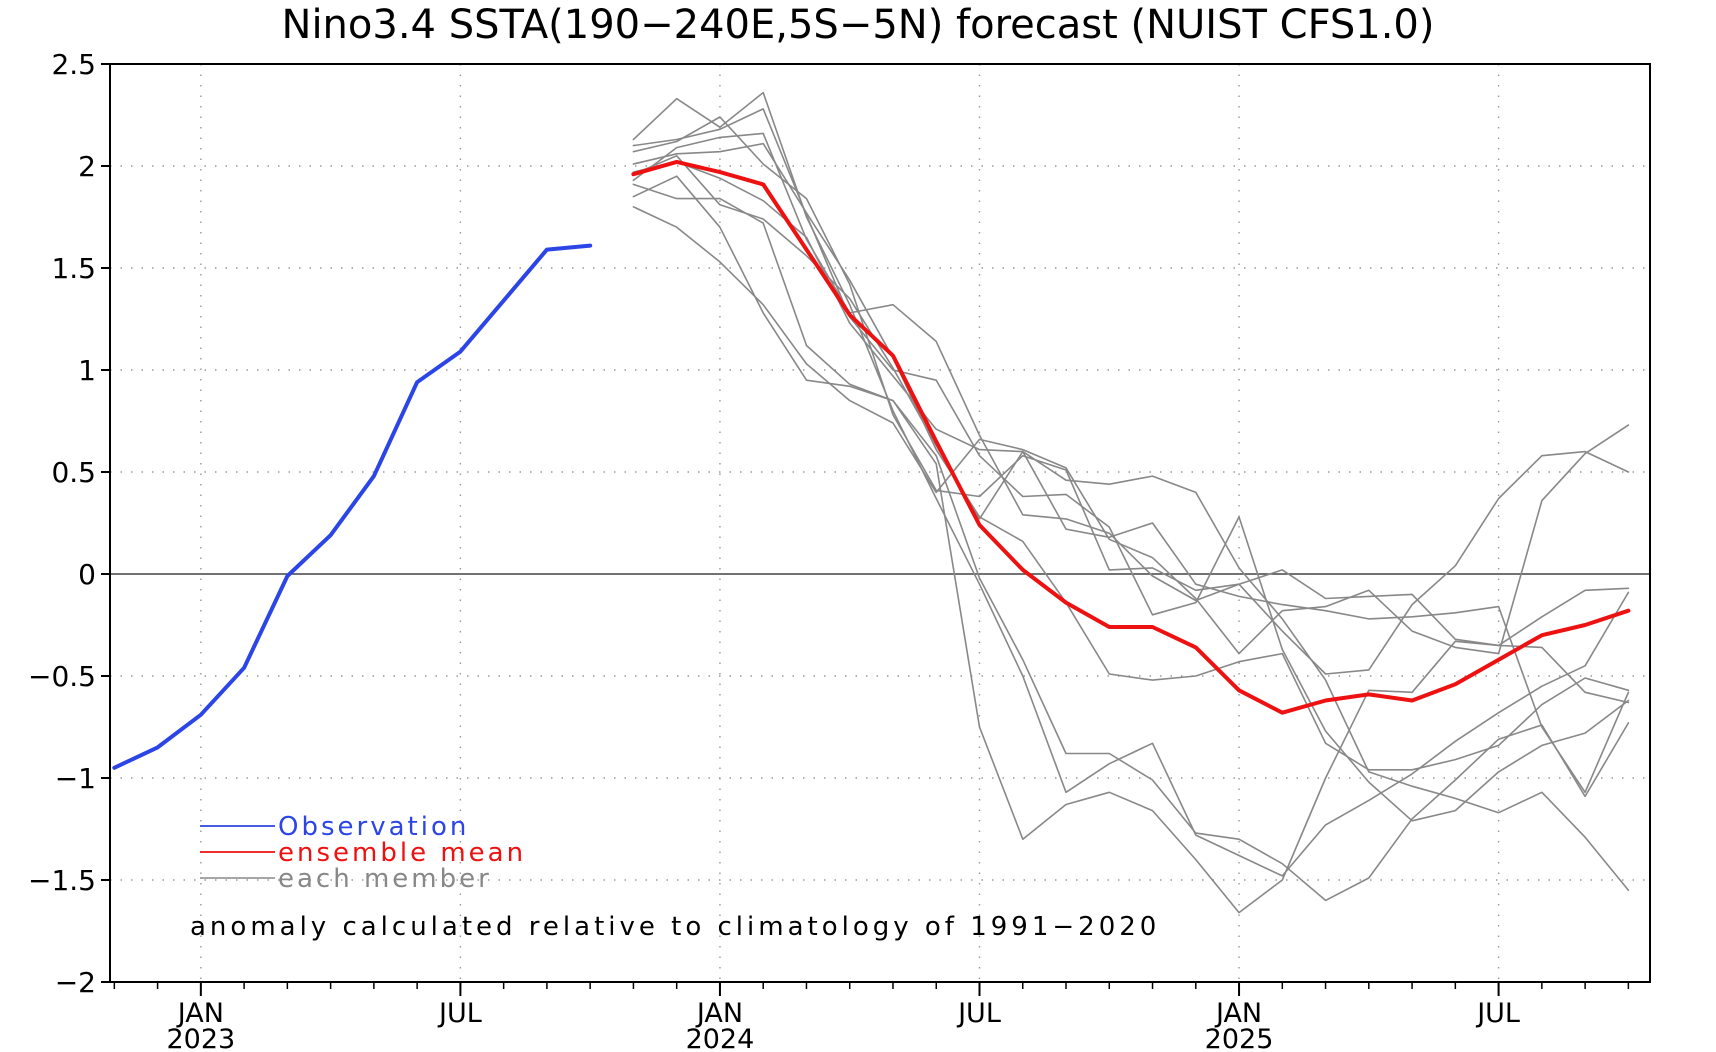 Image resolution: width=1716 pixels, height=1052 pixels. I want to click on x-year-label: 2024, so click(720, 1038).